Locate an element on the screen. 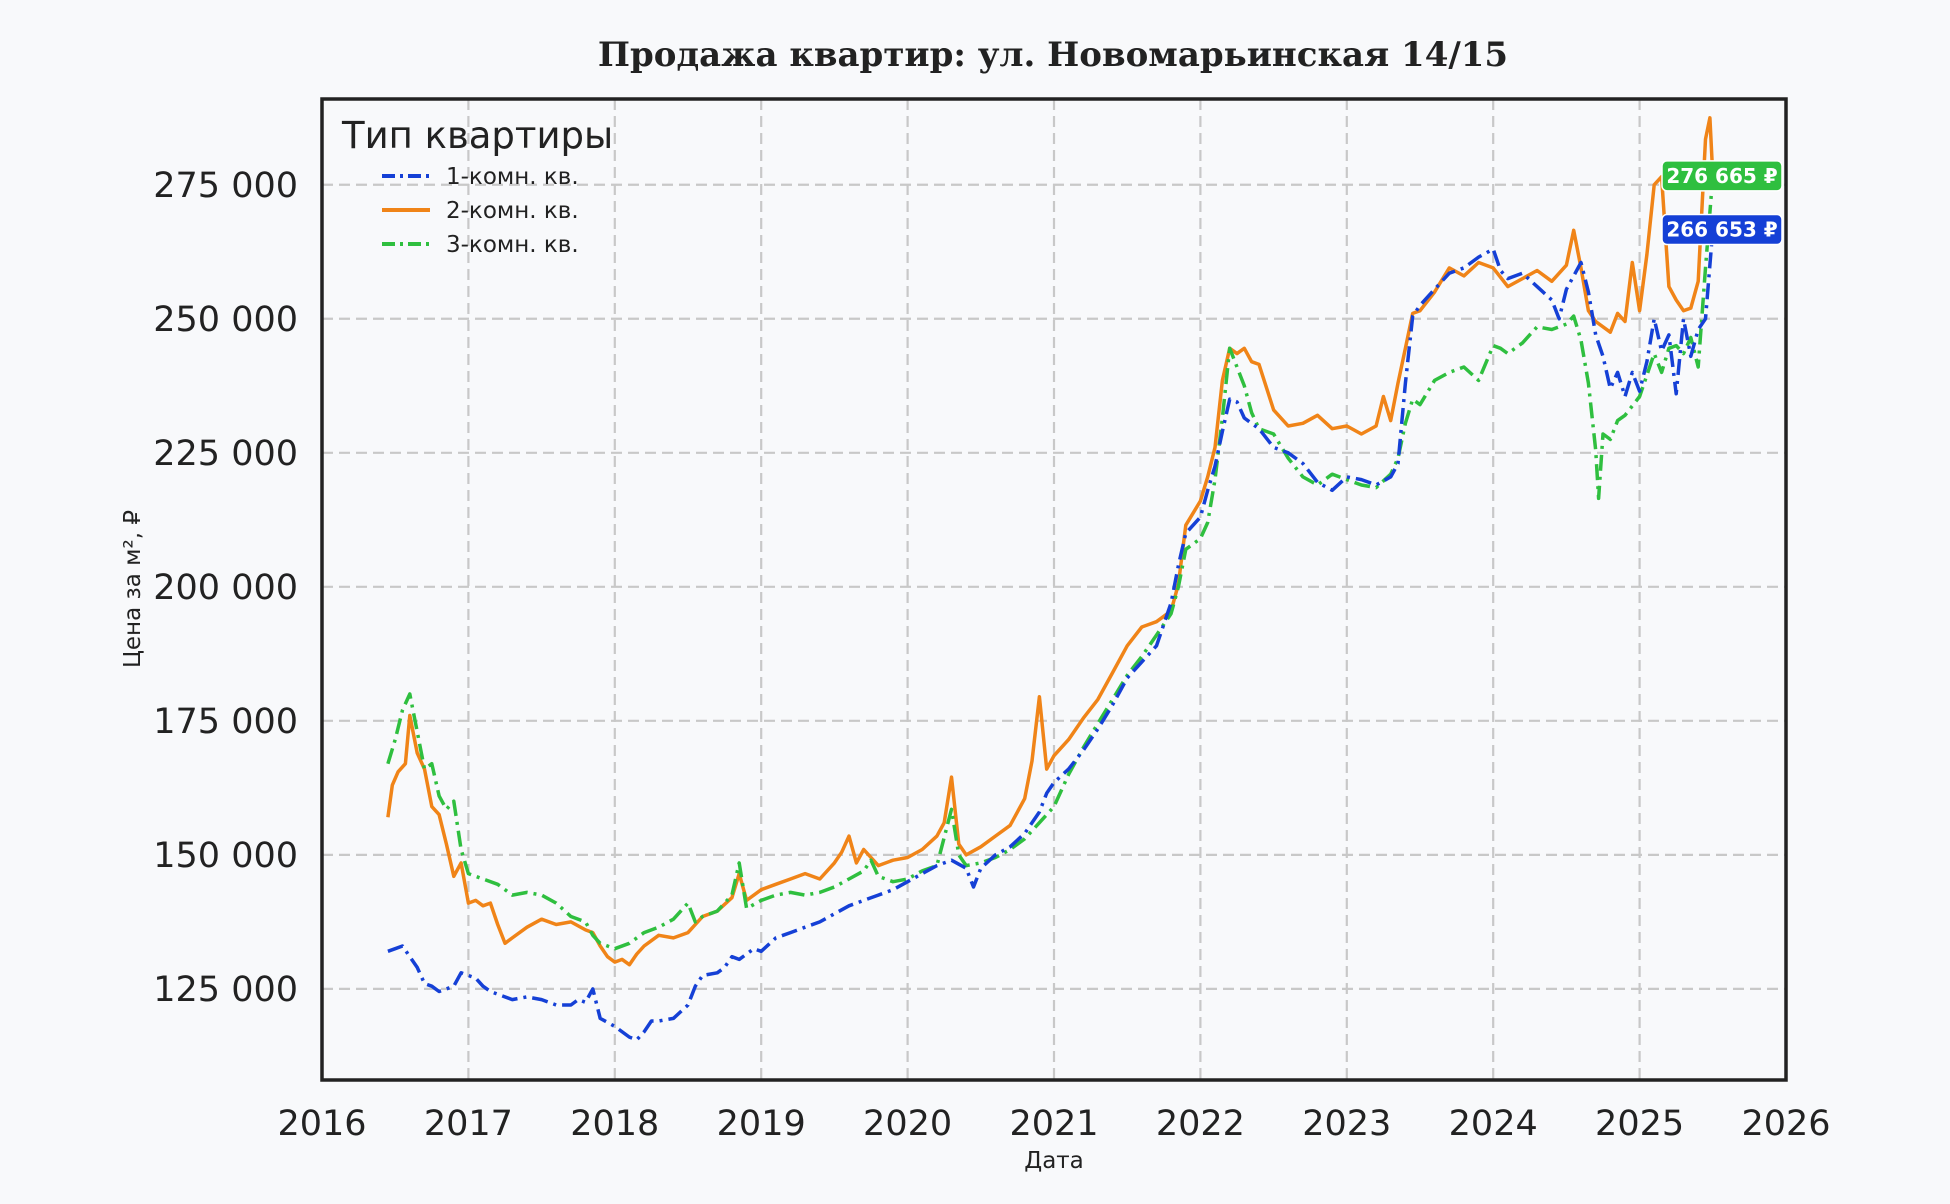 This screenshot has width=1950, height=1204. y-tick-label: 150 000 is located at coordinates (225, 856).